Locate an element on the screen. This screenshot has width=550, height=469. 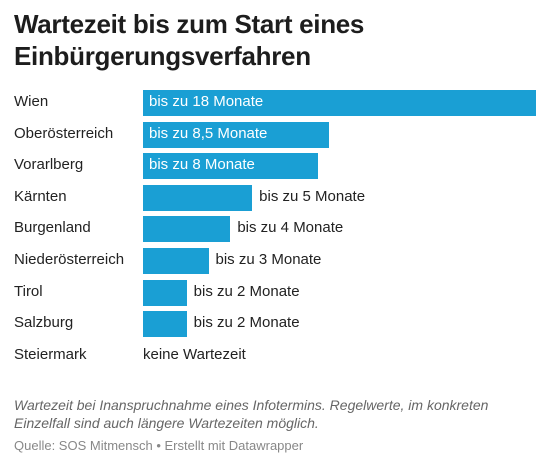
bar-row: Oberösterreich bis zu 8,5 Monate is located at coordinates (275, 136).